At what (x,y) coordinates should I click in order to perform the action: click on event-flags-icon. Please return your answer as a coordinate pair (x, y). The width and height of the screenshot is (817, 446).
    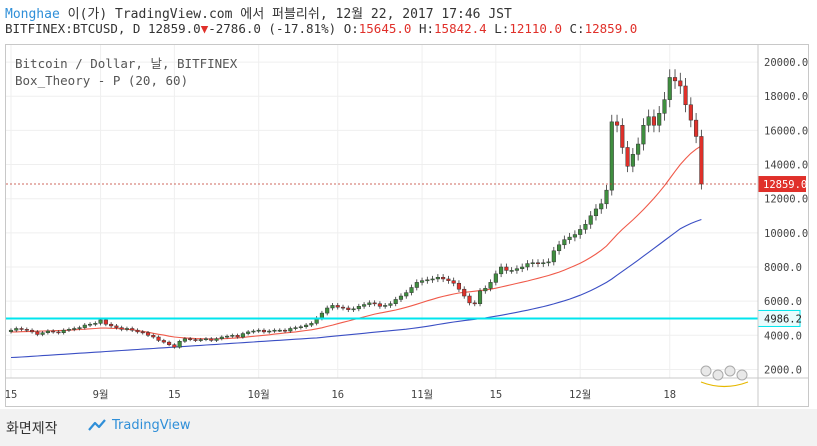
    Looking at the image, I should click on (724, 376).